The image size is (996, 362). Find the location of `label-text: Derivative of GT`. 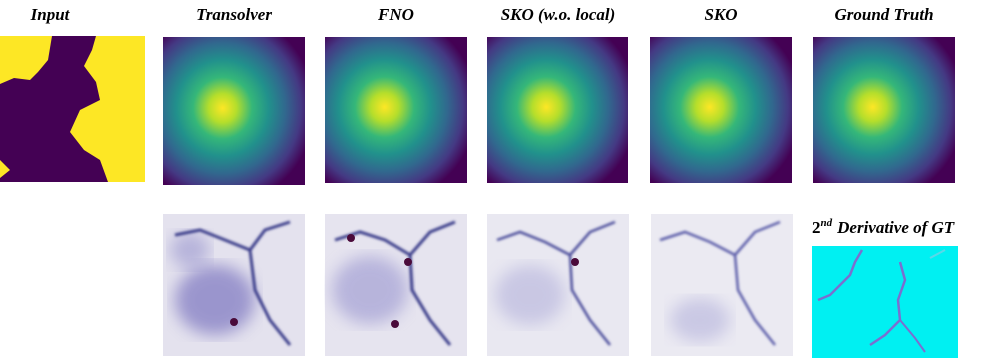

label-text: Derivative of GT is located at coordinates (895, 227).